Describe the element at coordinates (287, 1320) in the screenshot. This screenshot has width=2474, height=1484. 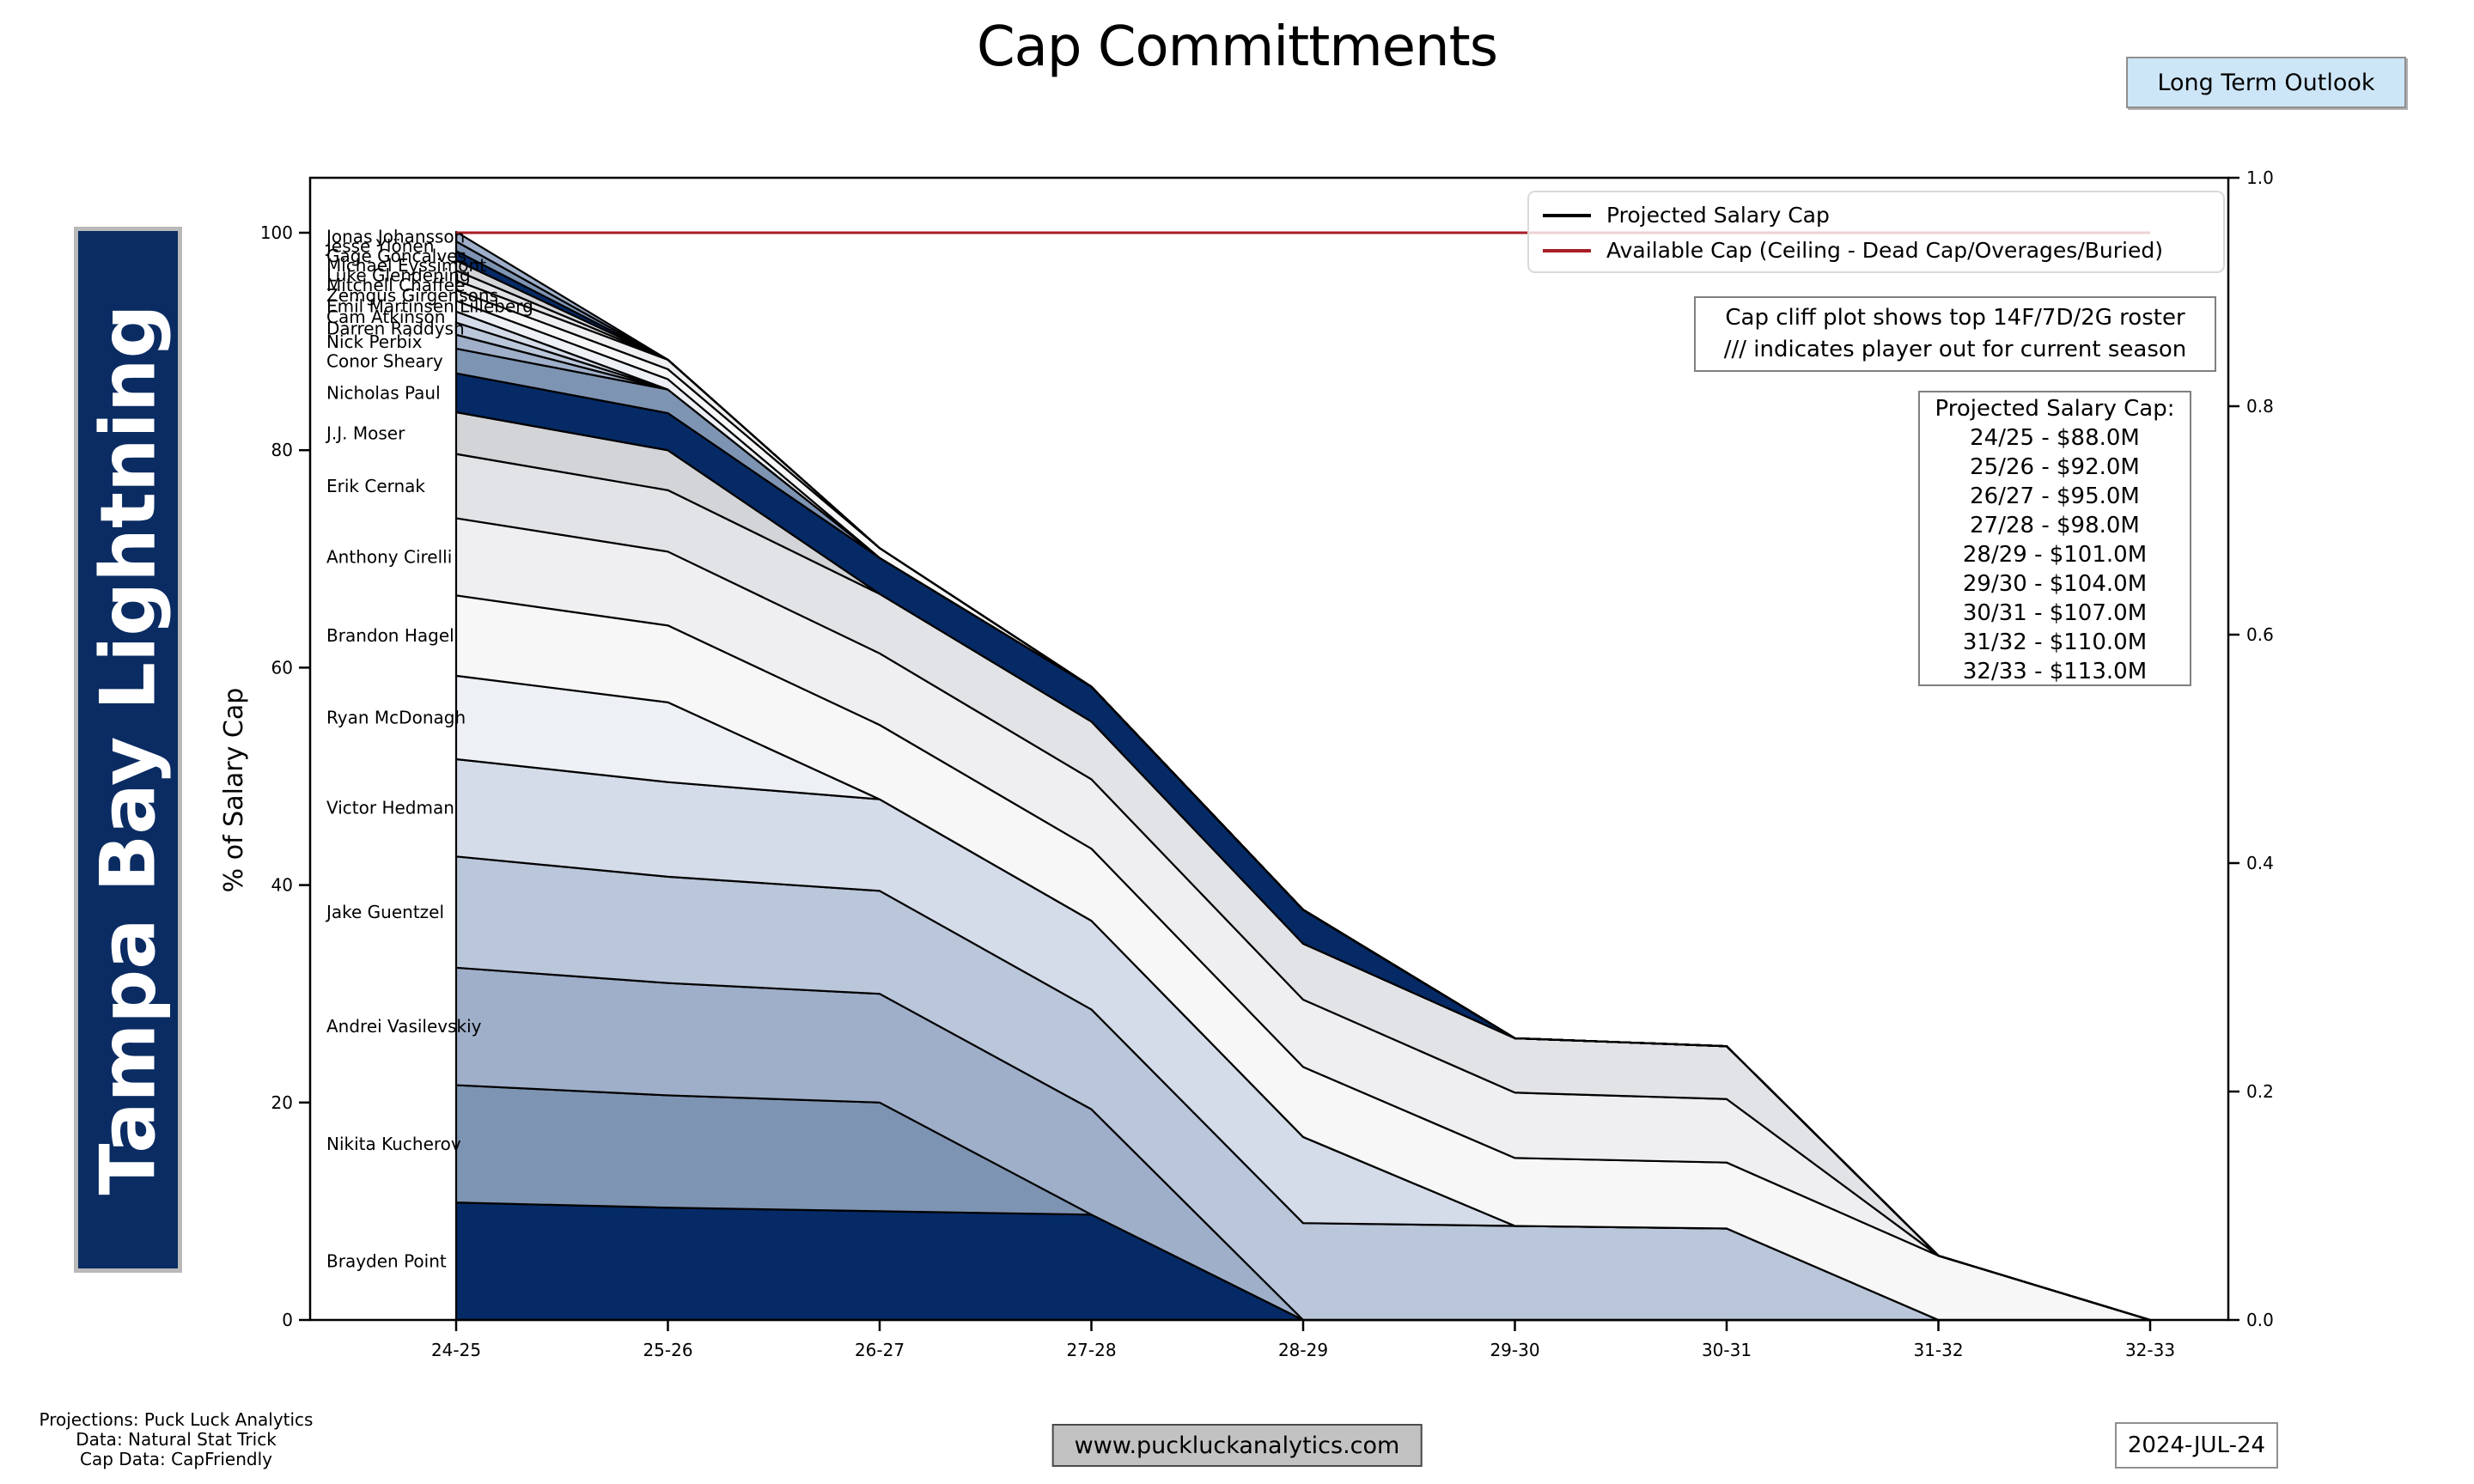
I see `left-tick-label: 0` at that location.